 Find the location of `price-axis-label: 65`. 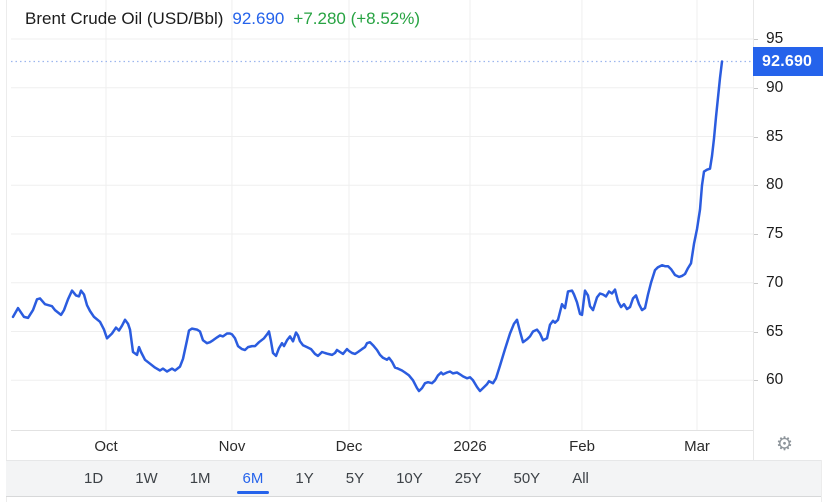

price-axis-label: 65 is located at coordinates (775, 331).